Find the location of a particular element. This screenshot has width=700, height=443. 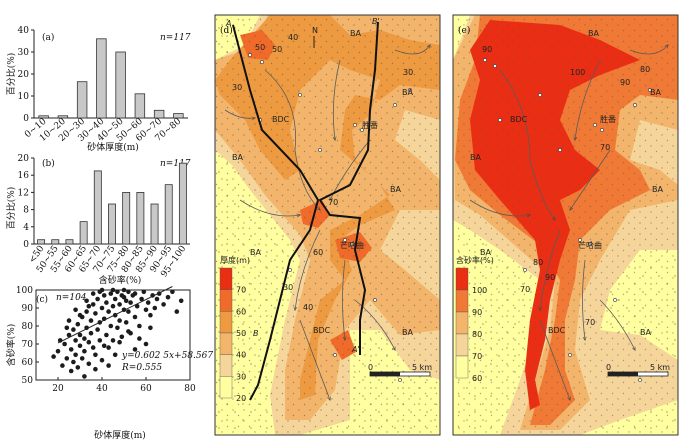

legend-tick-label: 60 is located at coordinates (477, 378).